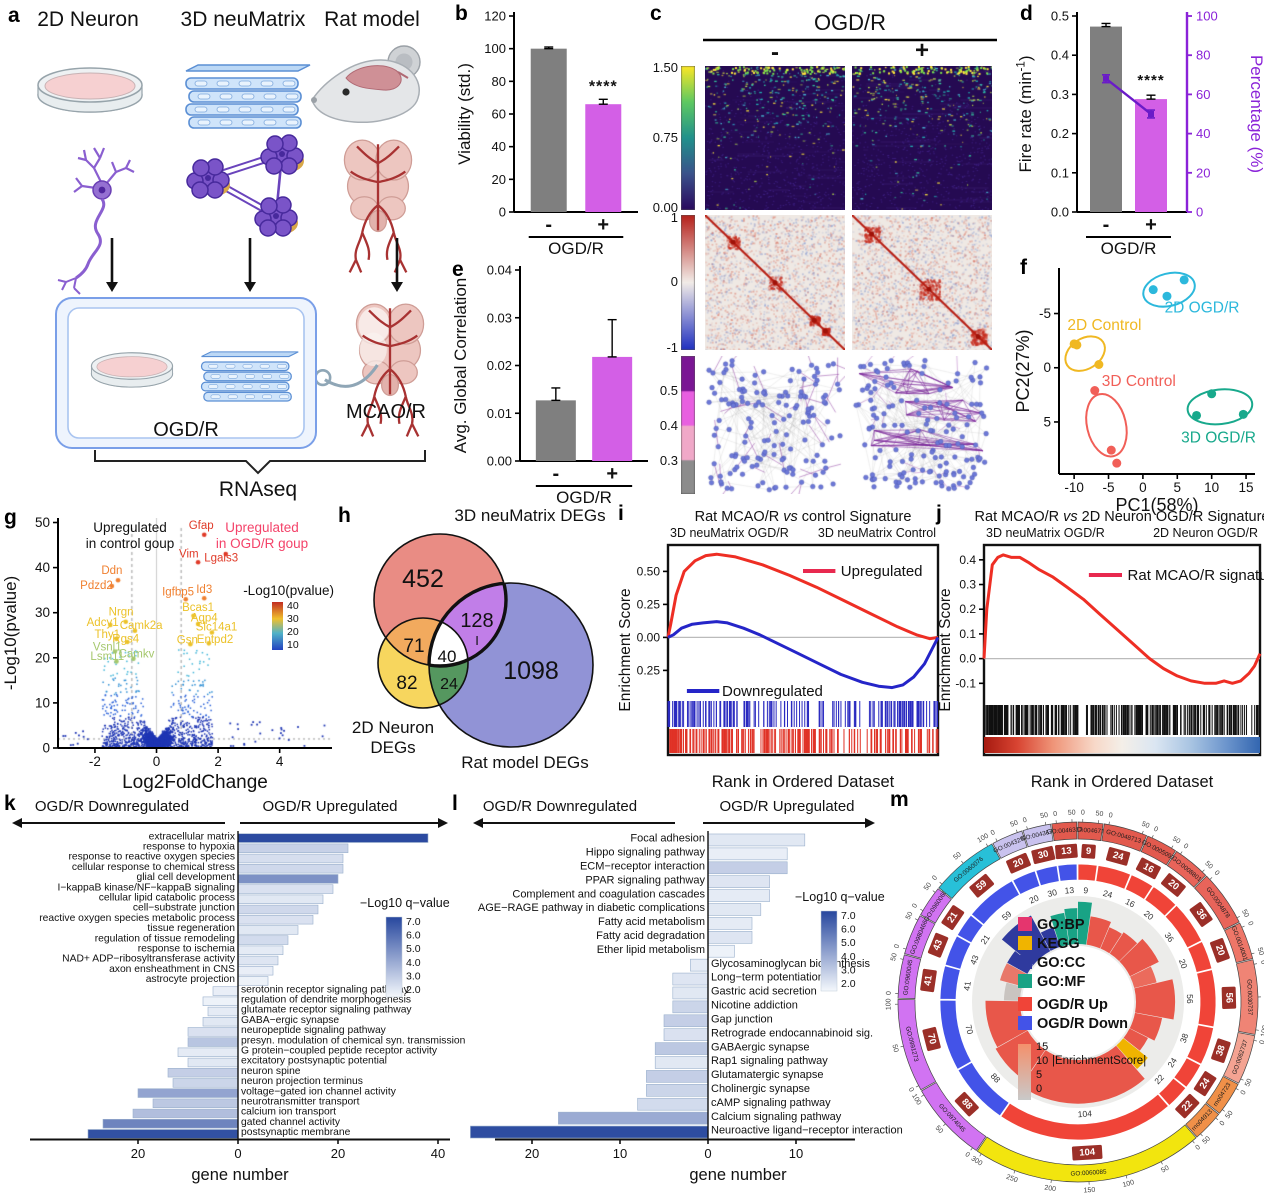 This screenshot has height=1193, width=1264. What do you see at coordinates (90, 90) in the screenshot?
I see `petri-dish-icon` at bounding box center [90, 90].